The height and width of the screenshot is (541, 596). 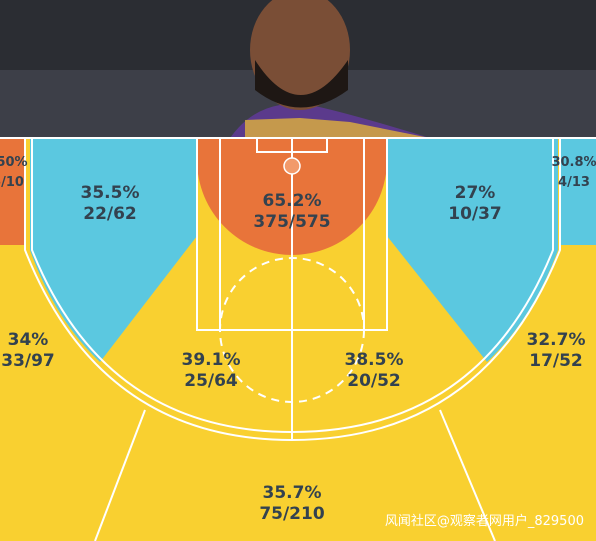 What do you see at coordinates (475, 214) in the screenshot?
I see `zone-shots: 10/37` at bounding box center [475, 214].